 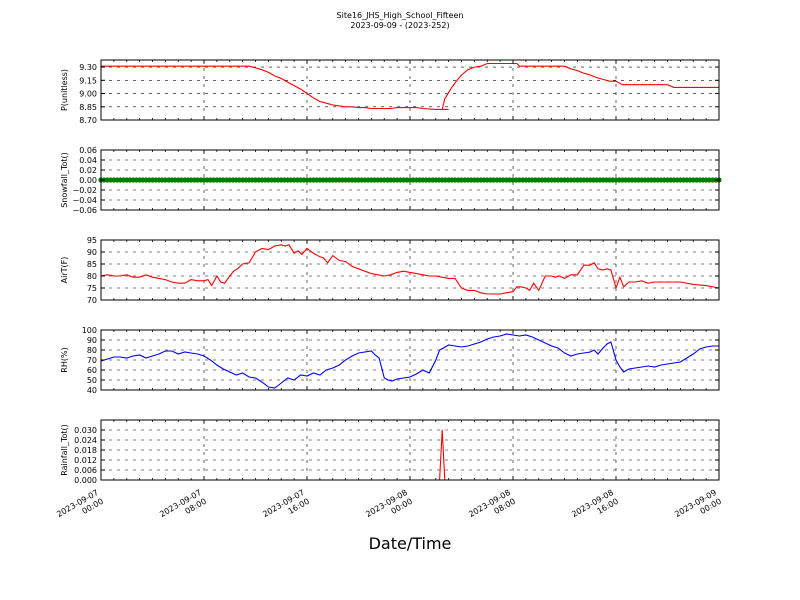 I want to click on y-axis-label: RH(%), so click(x=64, y=359).